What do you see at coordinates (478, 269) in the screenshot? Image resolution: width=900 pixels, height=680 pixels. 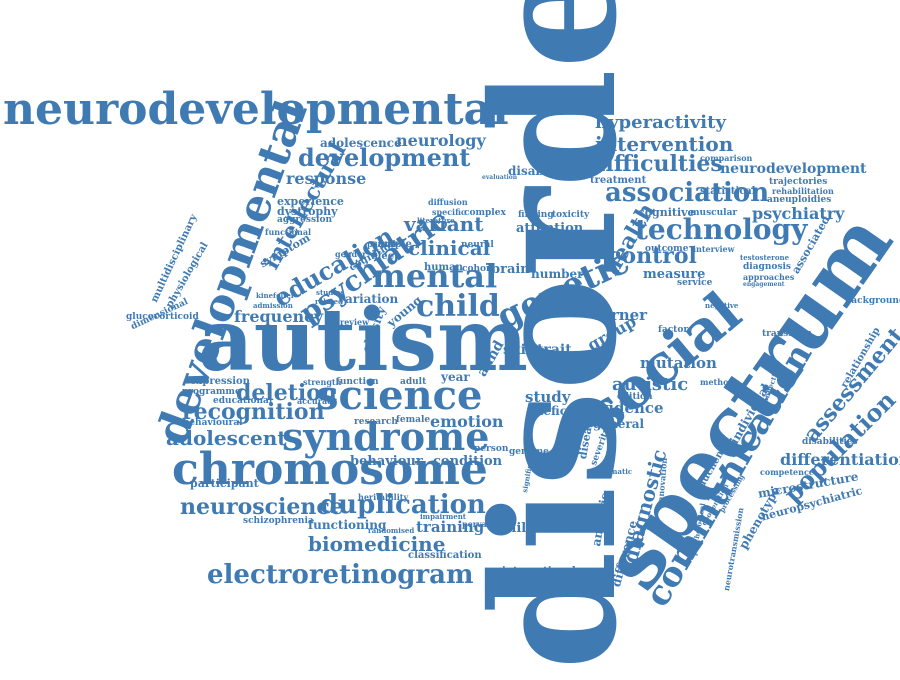 I see `word-cohort: cohort` at bounding box center [478, 269].